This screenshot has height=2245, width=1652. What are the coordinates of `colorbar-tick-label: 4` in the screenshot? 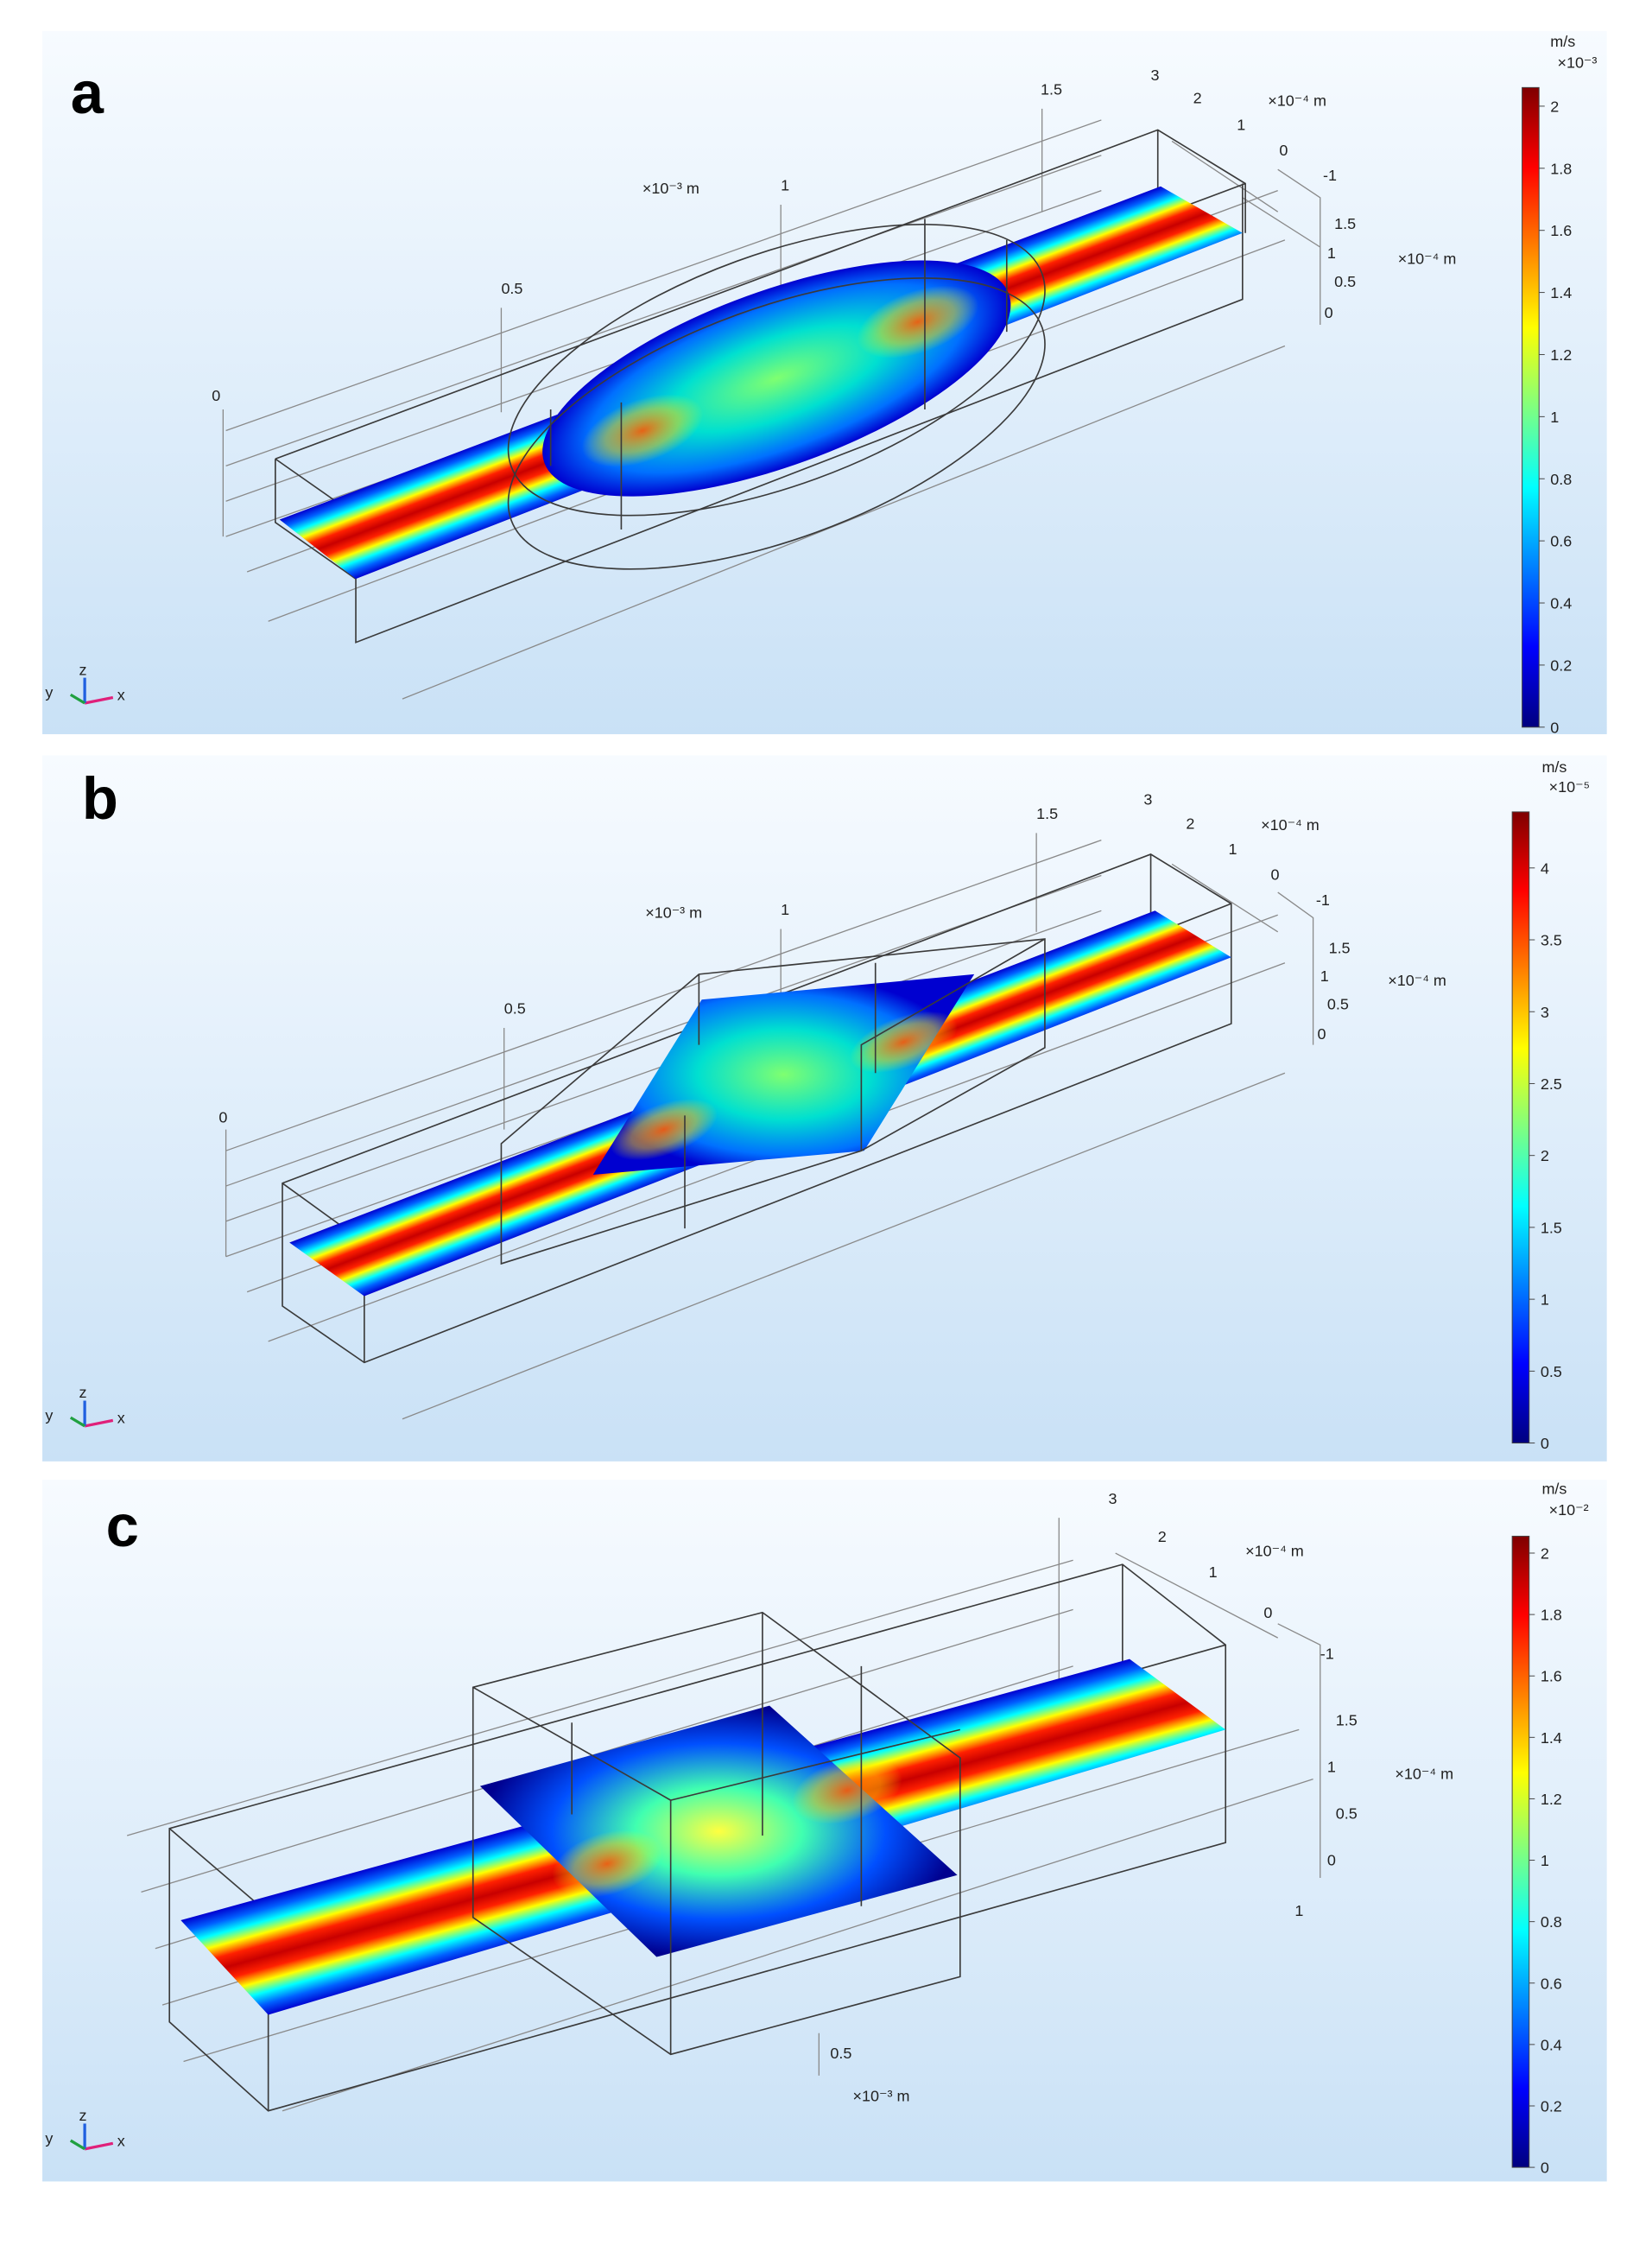 It's located at (1545, 868).